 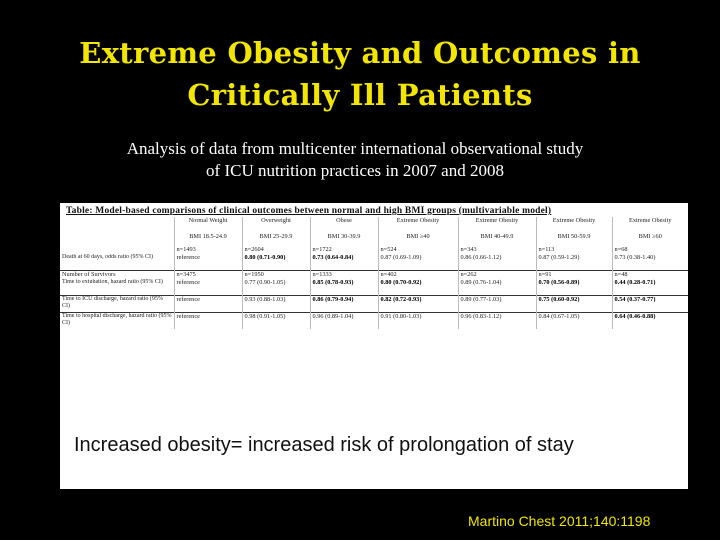 I want to click on table-cell: n=1722, so click(x=343, y=250).